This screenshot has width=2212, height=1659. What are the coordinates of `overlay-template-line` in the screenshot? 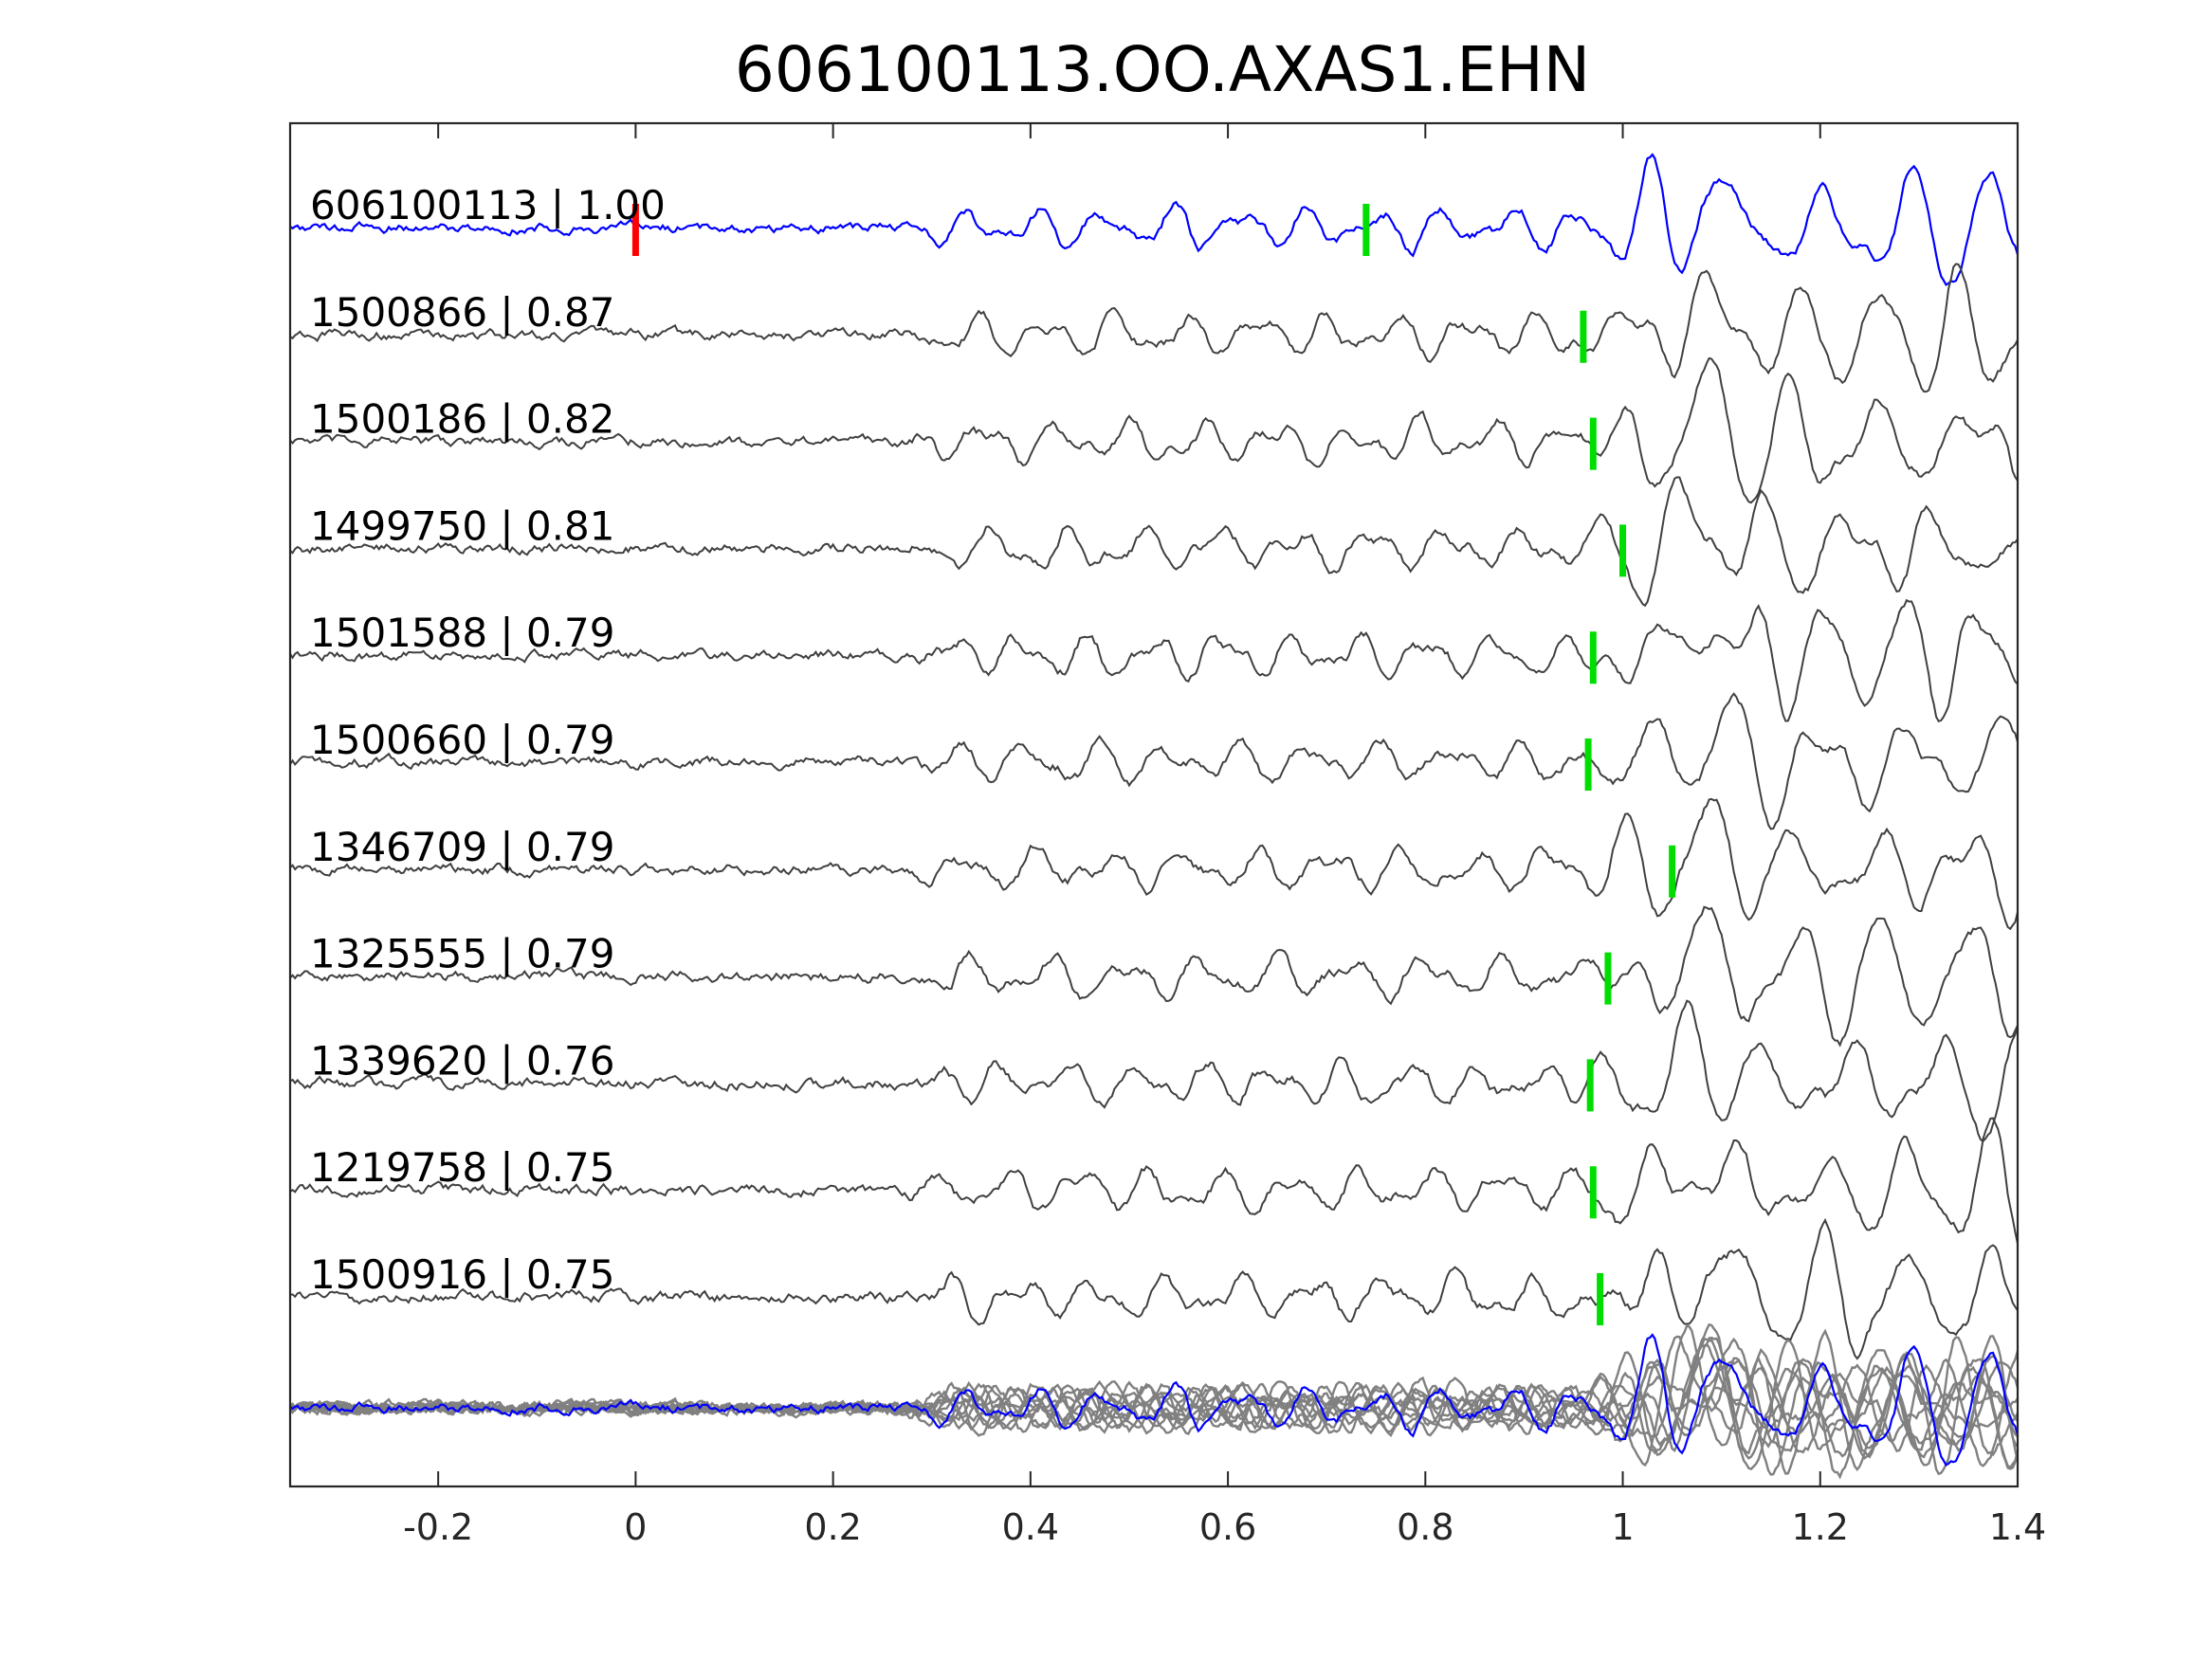 It's located at (1154, 1400).